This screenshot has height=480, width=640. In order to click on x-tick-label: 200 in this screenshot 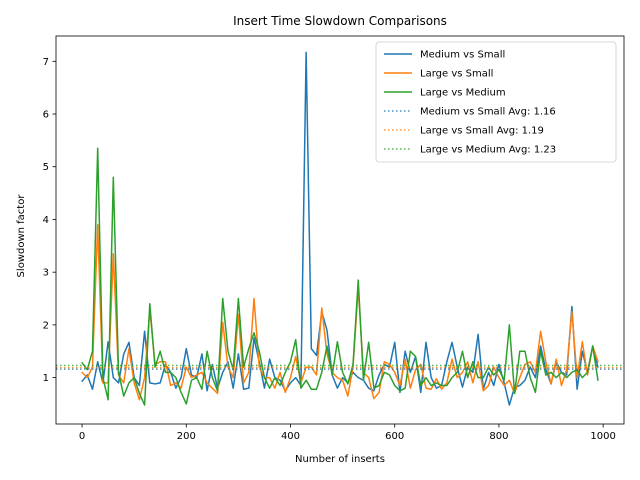, I will do `click(186, 436)`.